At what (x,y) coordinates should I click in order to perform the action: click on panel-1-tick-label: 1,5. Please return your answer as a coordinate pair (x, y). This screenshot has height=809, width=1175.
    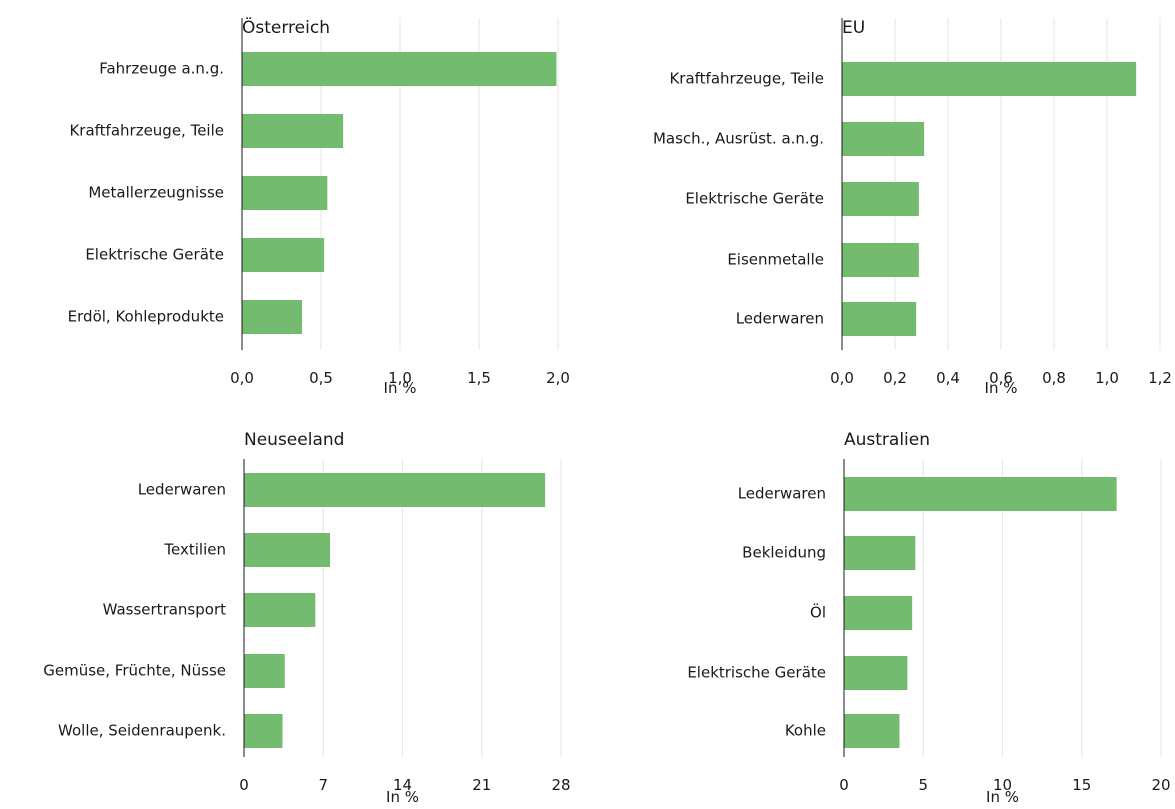
    Looking at the image, I should click on (479, 378).